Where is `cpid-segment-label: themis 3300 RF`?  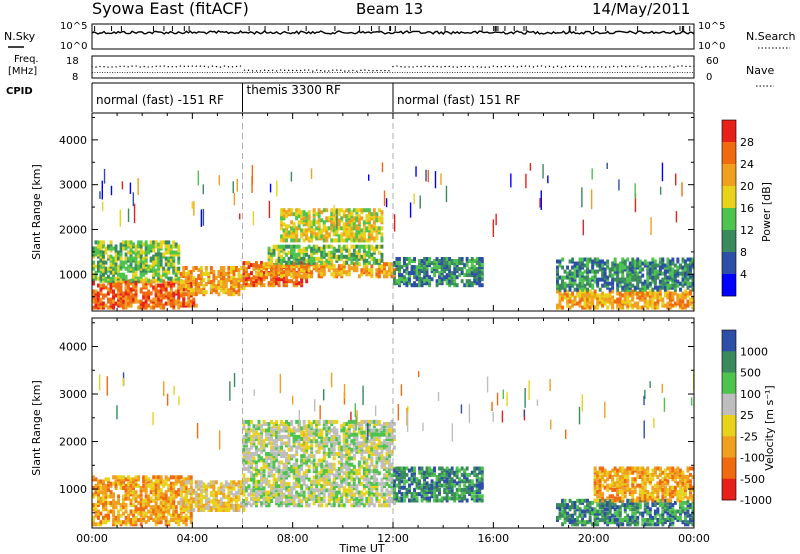
cpid-segment-label: themis 3300 RF is located at coordinates (294, 90).